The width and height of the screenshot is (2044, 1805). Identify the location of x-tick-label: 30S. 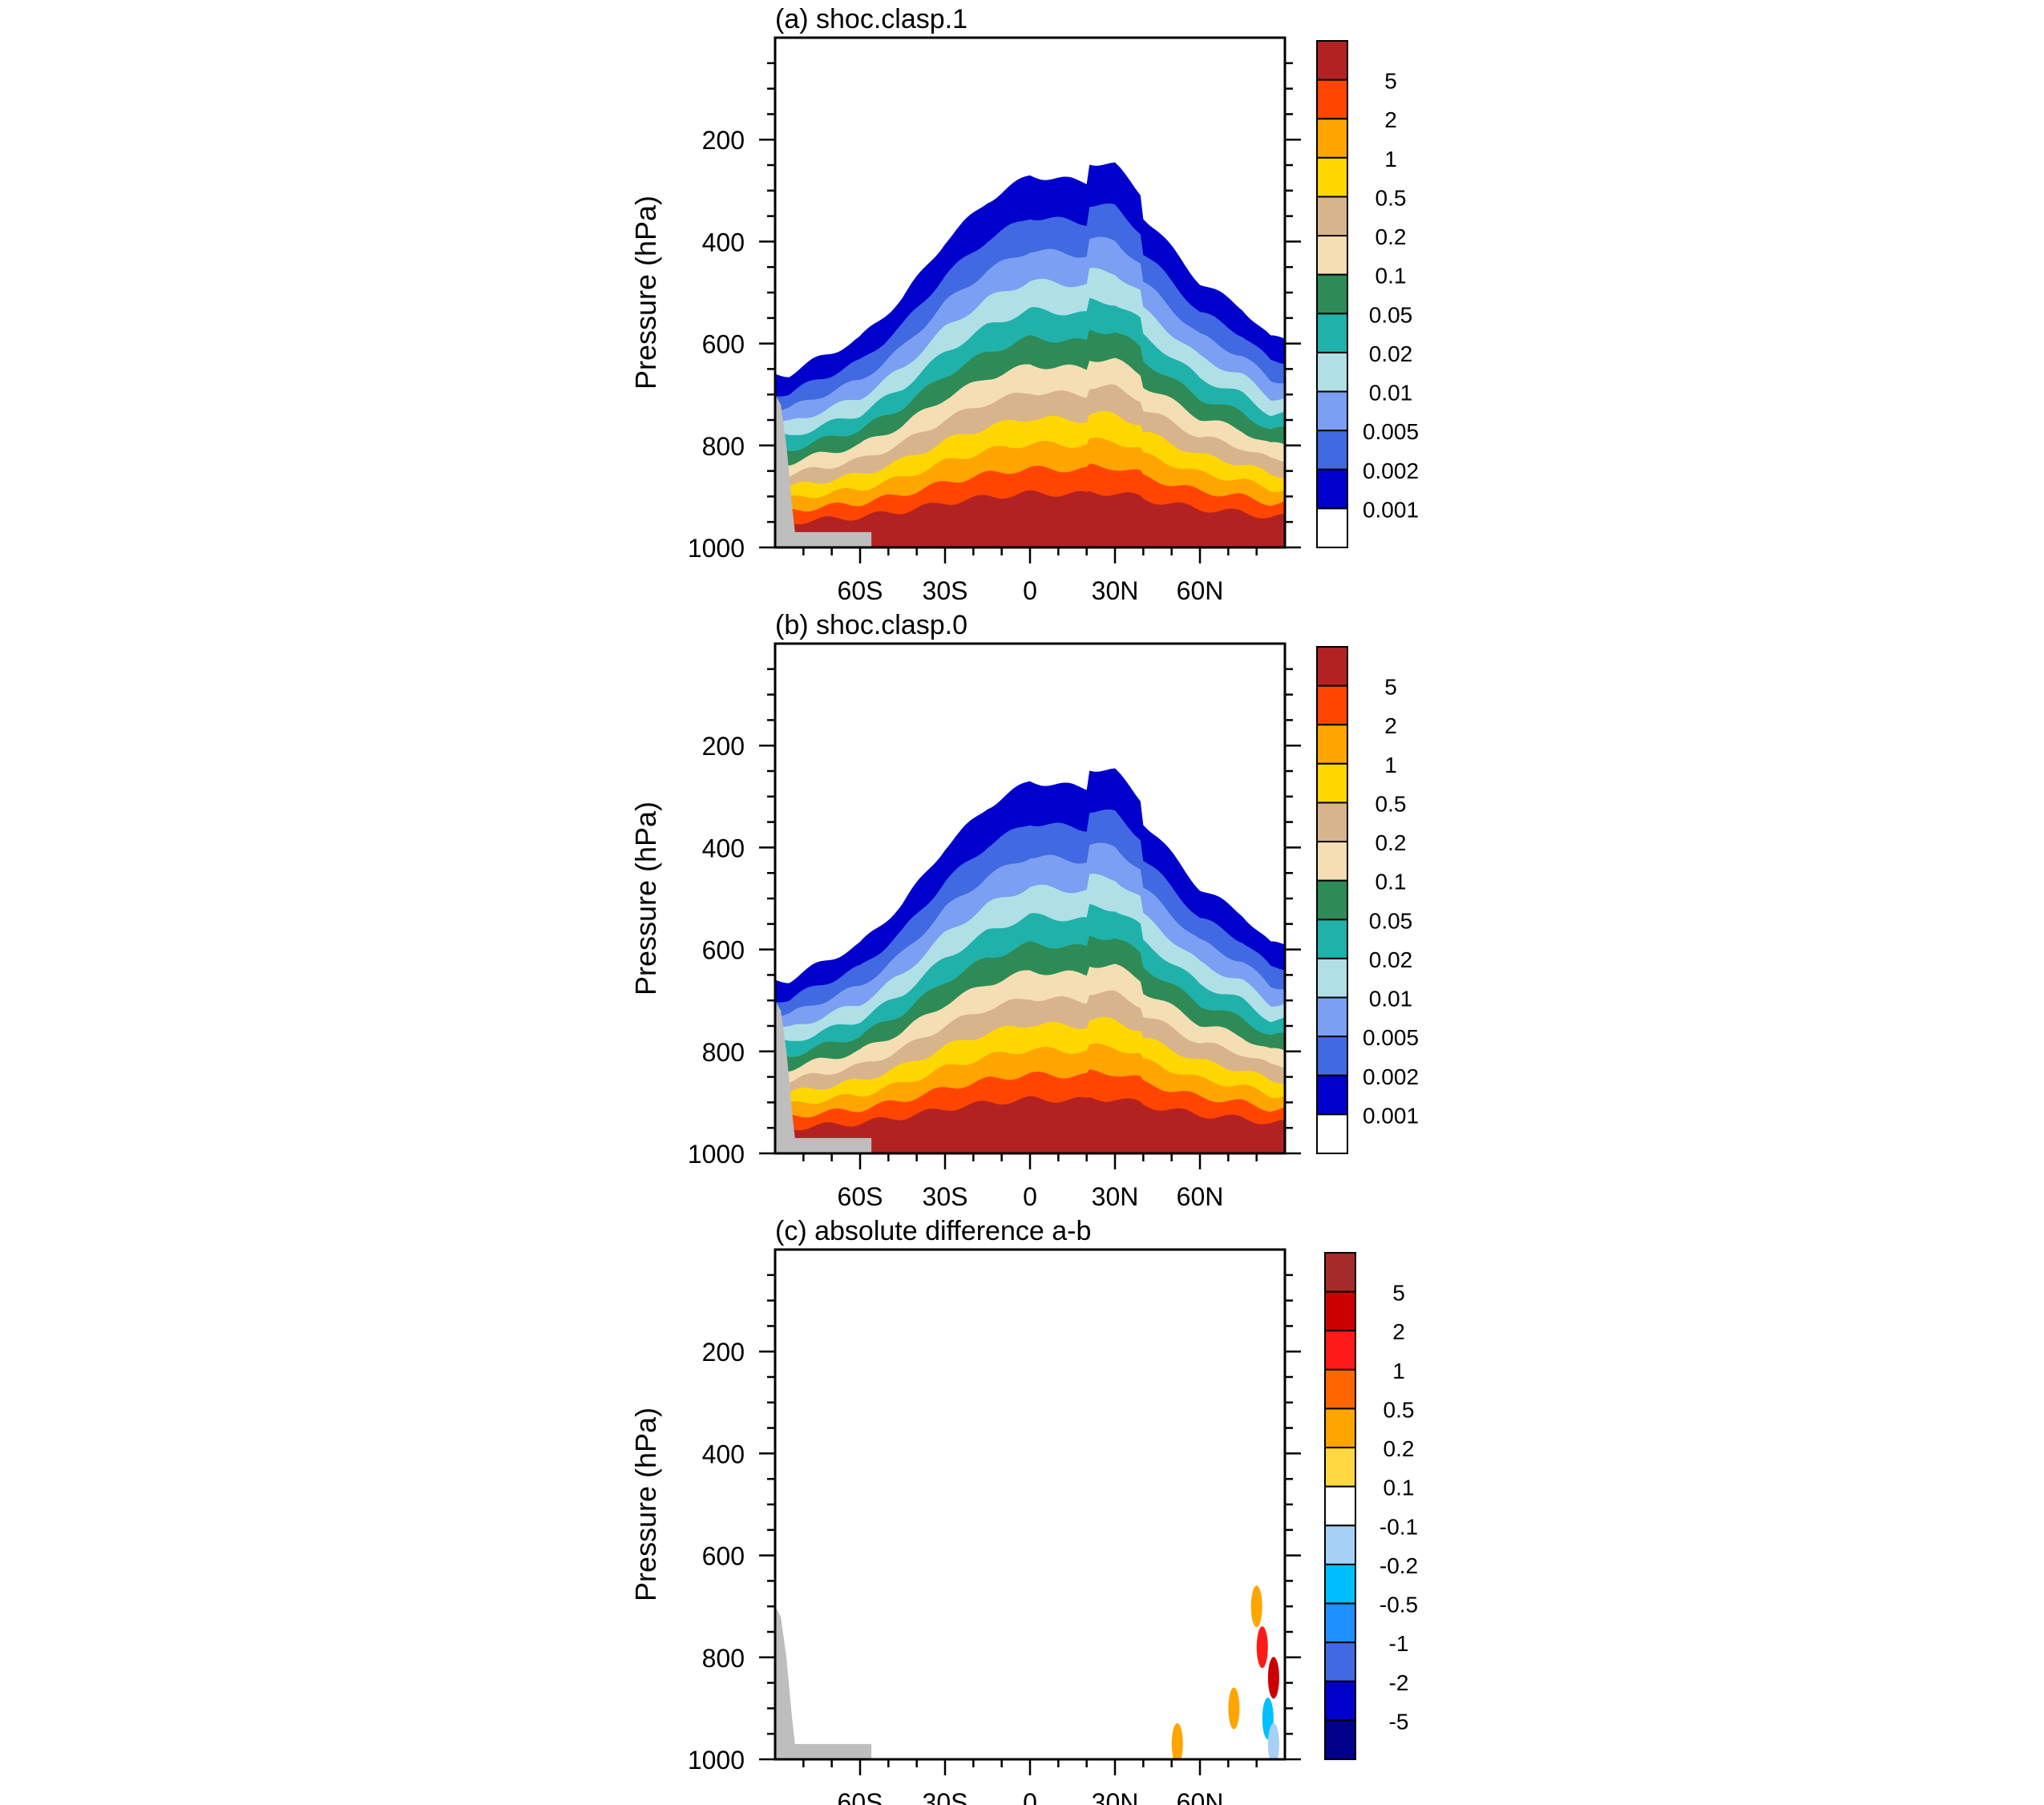
(945, 1196).